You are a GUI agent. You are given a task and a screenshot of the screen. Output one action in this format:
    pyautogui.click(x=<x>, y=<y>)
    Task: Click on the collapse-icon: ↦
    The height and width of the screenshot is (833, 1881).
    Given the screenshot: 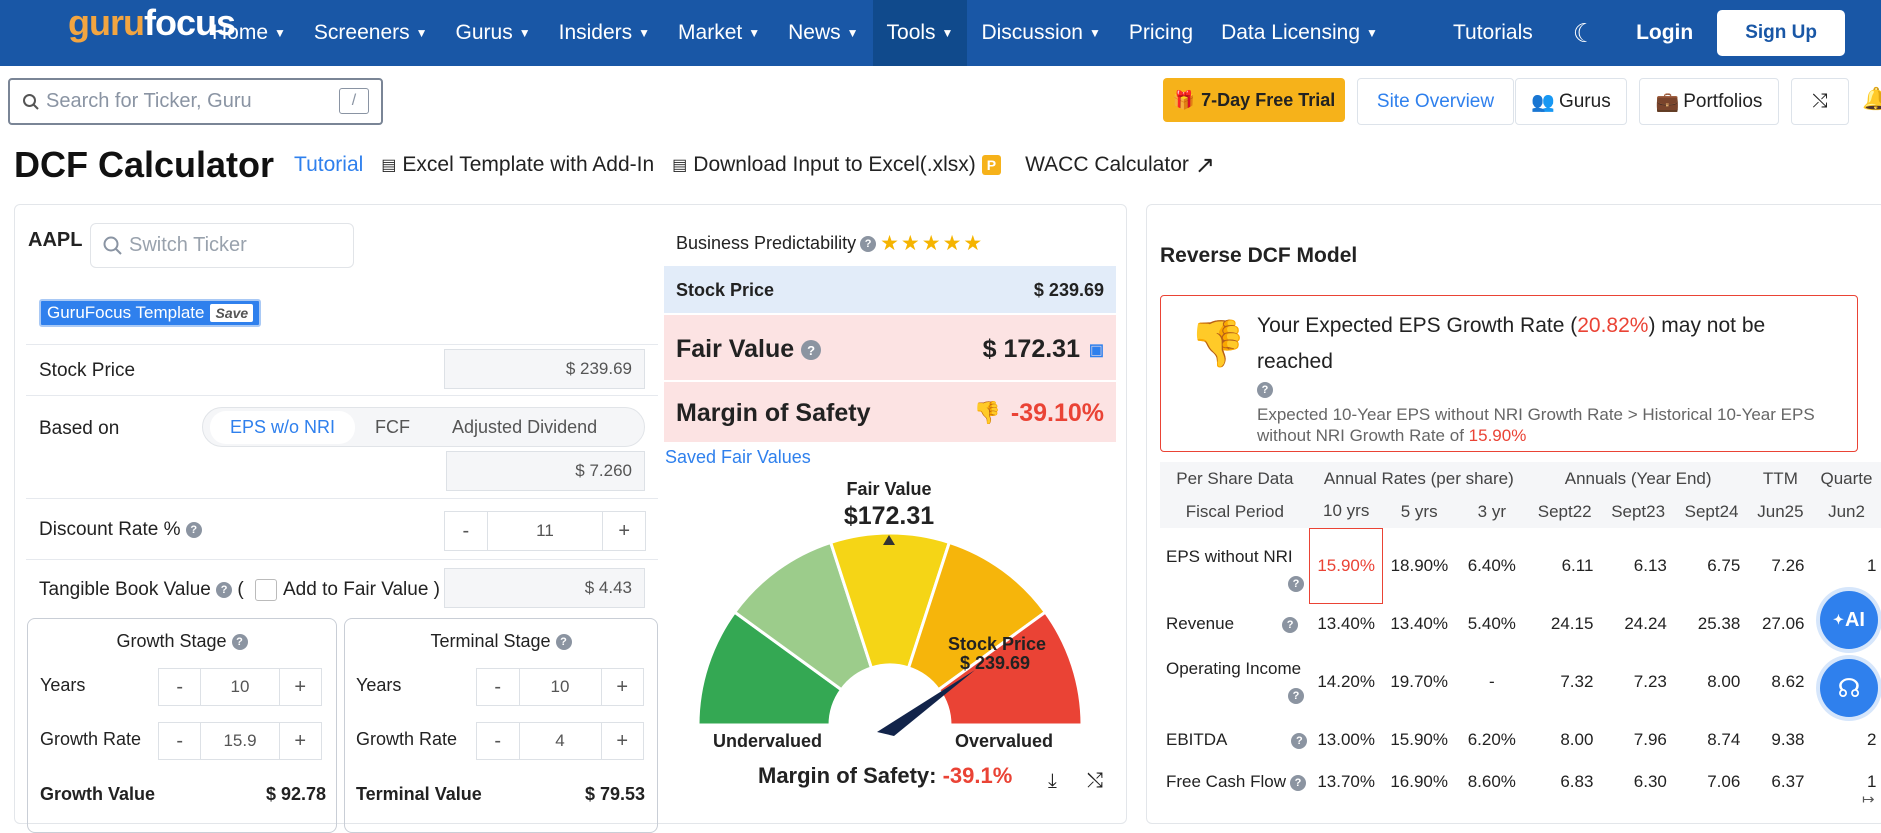 What is the action you would take?
    pyautogui.click(x=1868, y=799)
    